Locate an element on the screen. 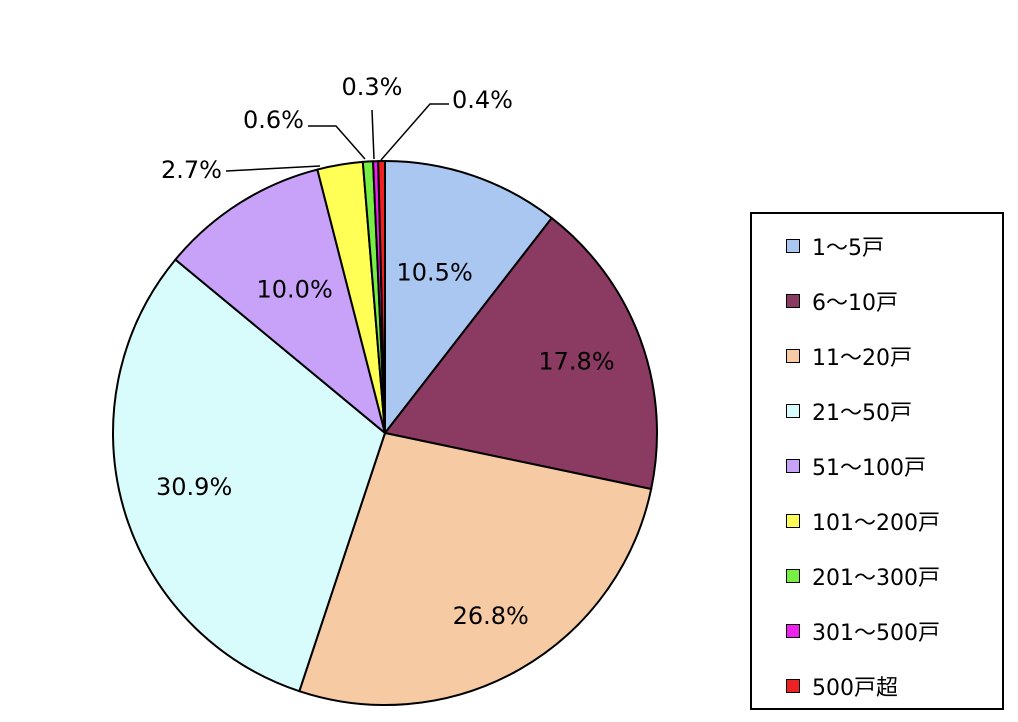 Image resolution: width=1018 pixels, height=722 pixels. legend-item: 101～200戸 is located at coordinates (863, 521).